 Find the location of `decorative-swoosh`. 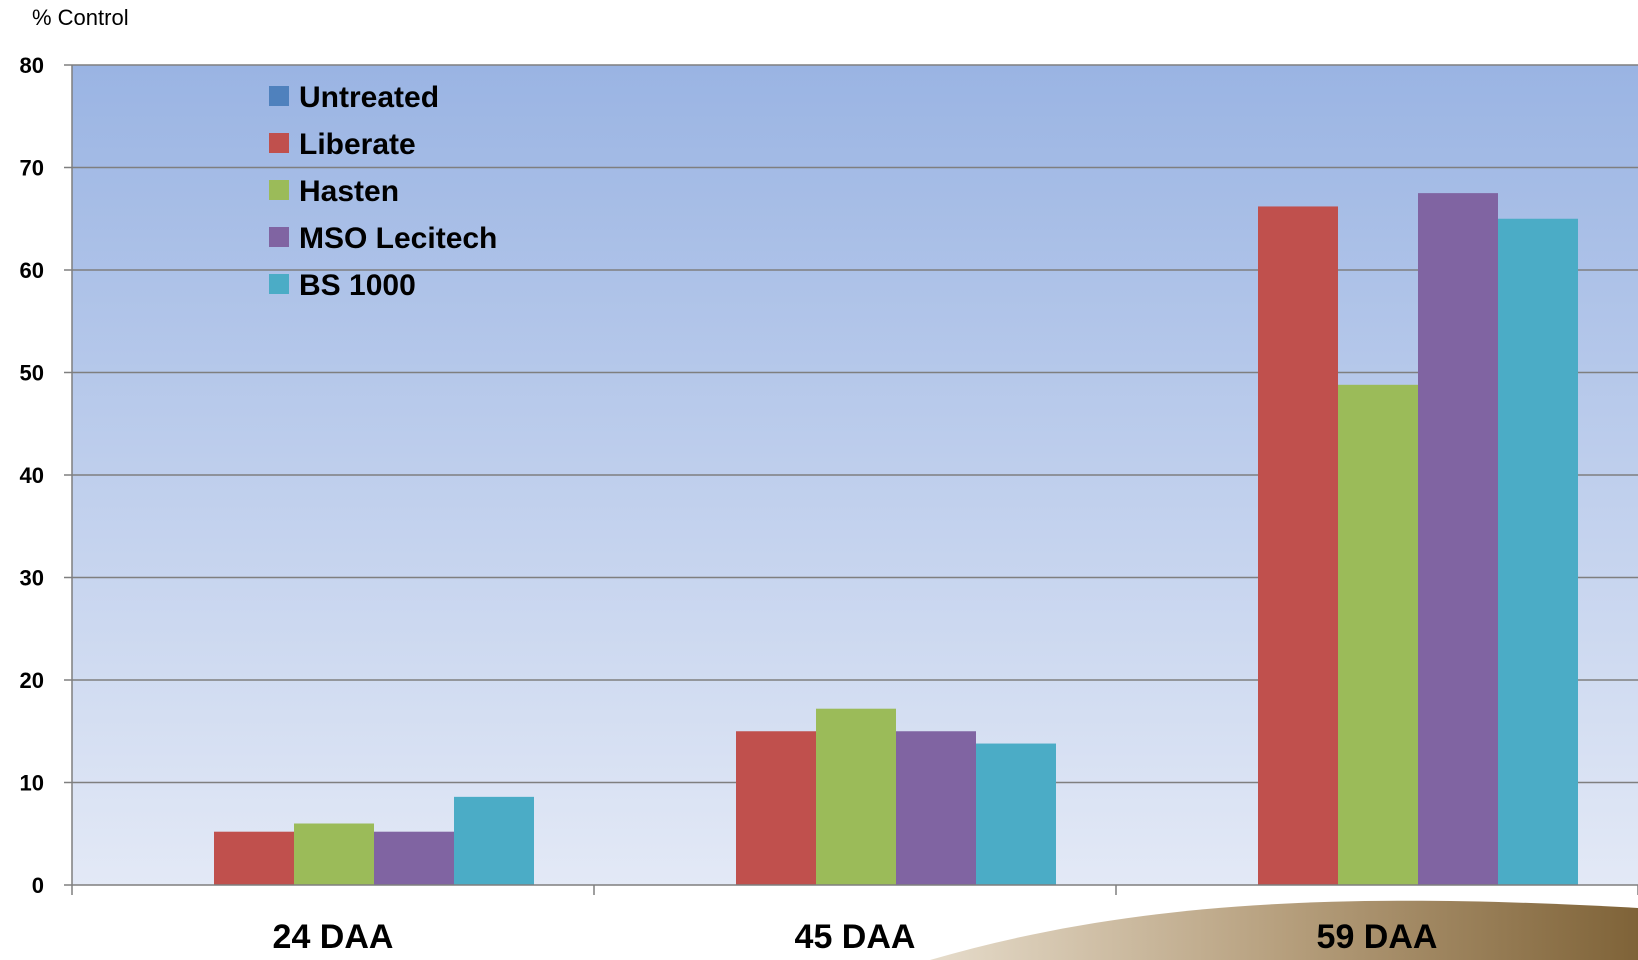

decorative-swoosh is located at coordinates (1284, 930).